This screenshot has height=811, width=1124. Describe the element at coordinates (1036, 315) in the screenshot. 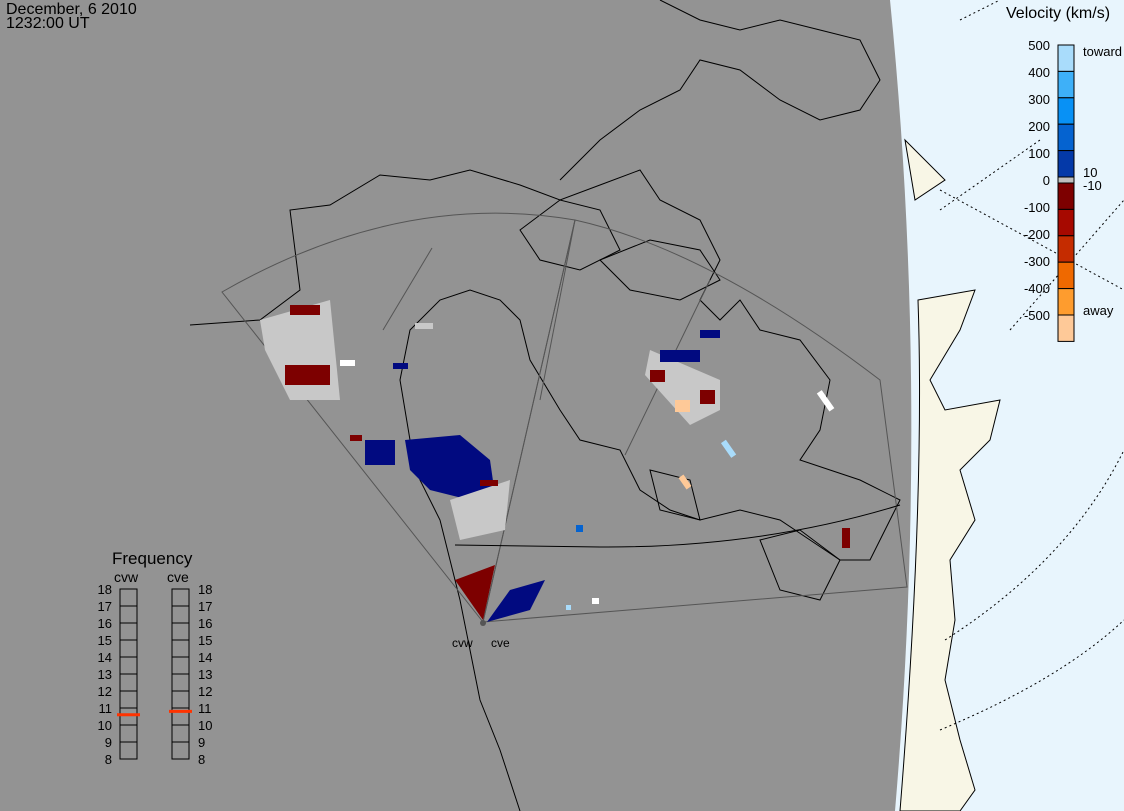

I see `colorbar-tick: -500` at that location.